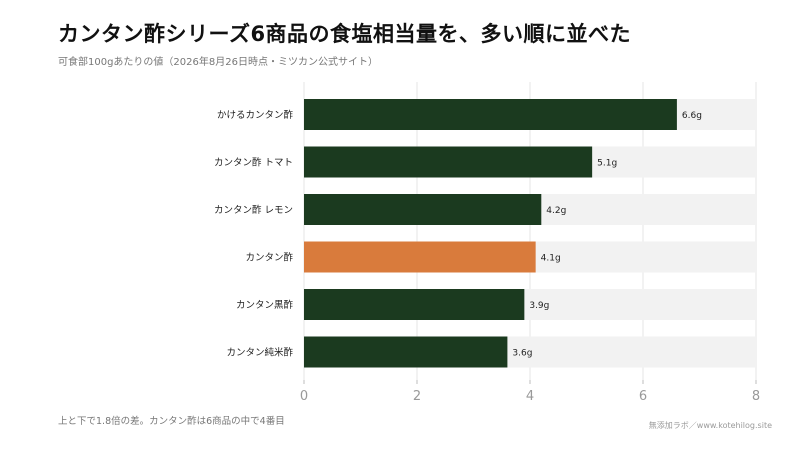 This screenshot has height=450, width=800. What do you see at coordinates (756, 396) in the screenshot?
I see `x-tick-label: 8` at bounding box center [756, 396].